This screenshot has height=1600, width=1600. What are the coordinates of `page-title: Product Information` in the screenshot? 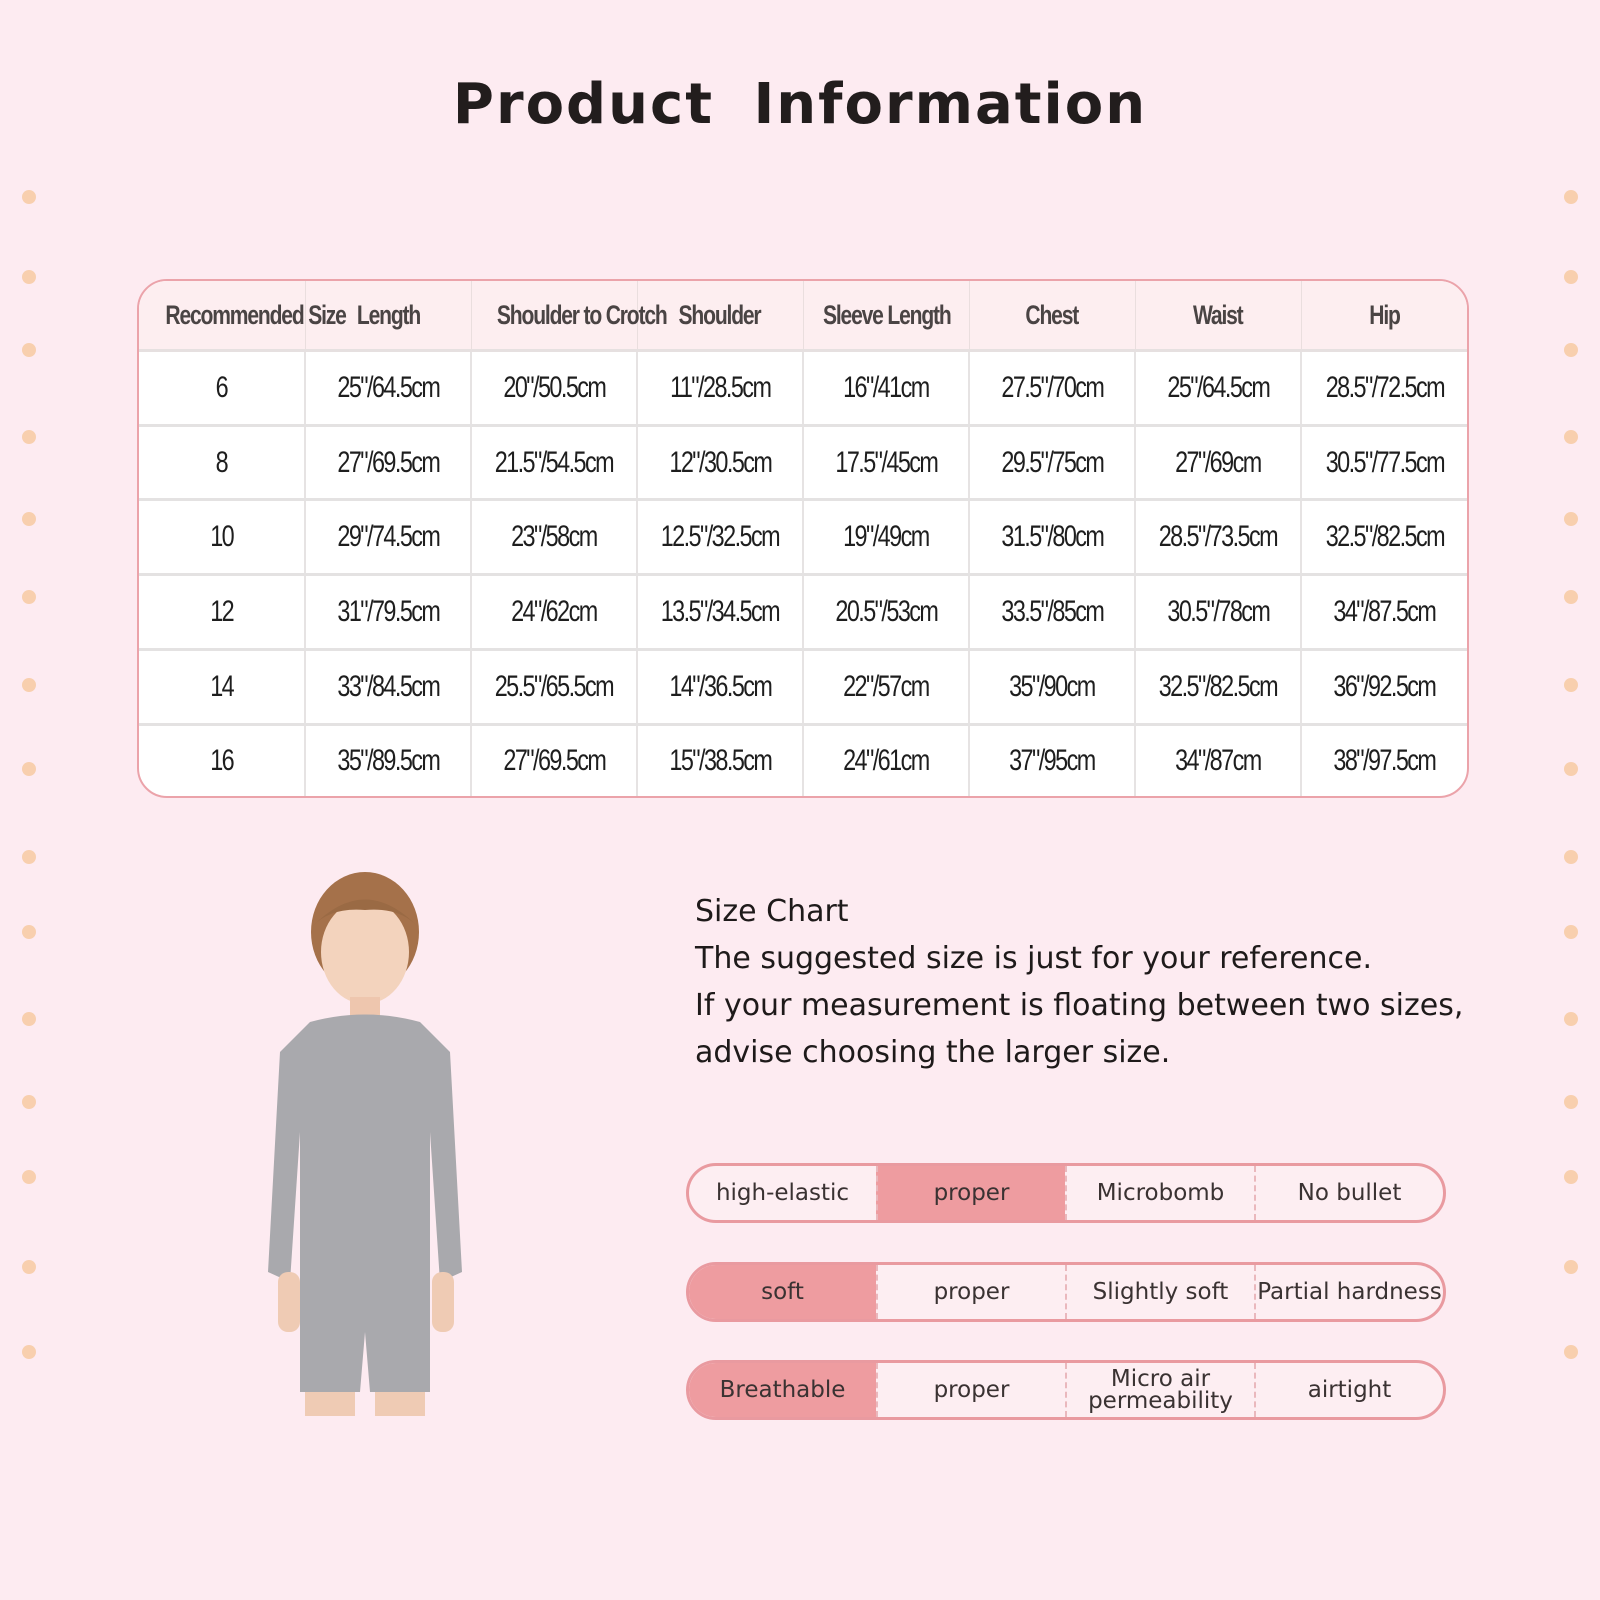 It's located at (800, 104).